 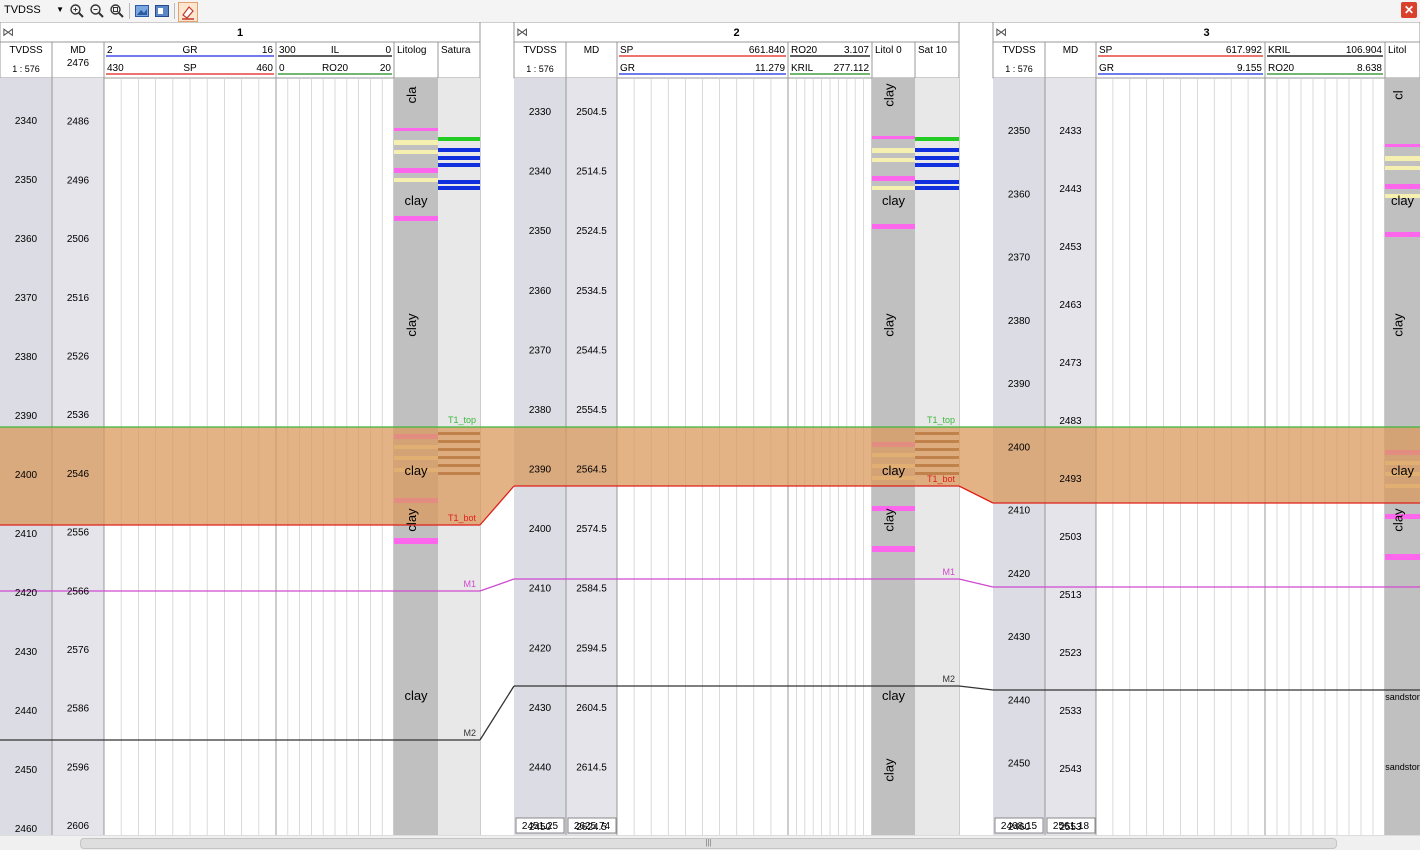 I want to click on md-tick-label: 2604.5, so click(x=591, y=708).